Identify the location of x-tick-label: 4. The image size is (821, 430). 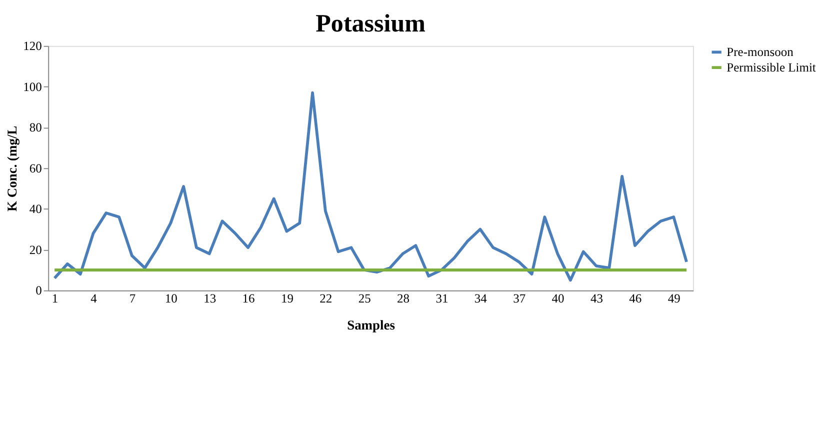
(94, 298).